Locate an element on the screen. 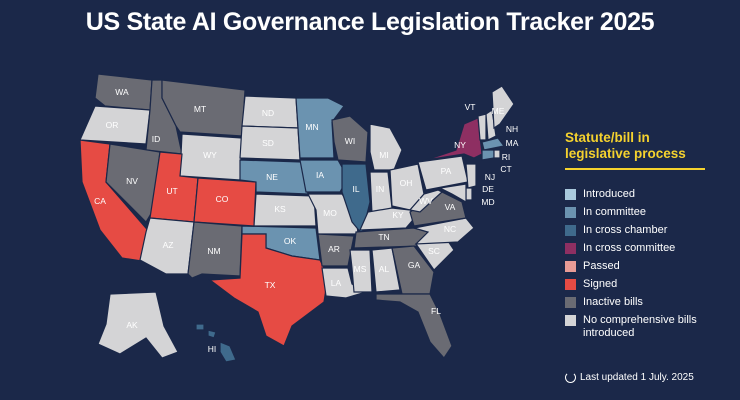 The width and height of the screenshot is (740, 400). legend-label: Inactive bills is located at coordinates (613, 302).